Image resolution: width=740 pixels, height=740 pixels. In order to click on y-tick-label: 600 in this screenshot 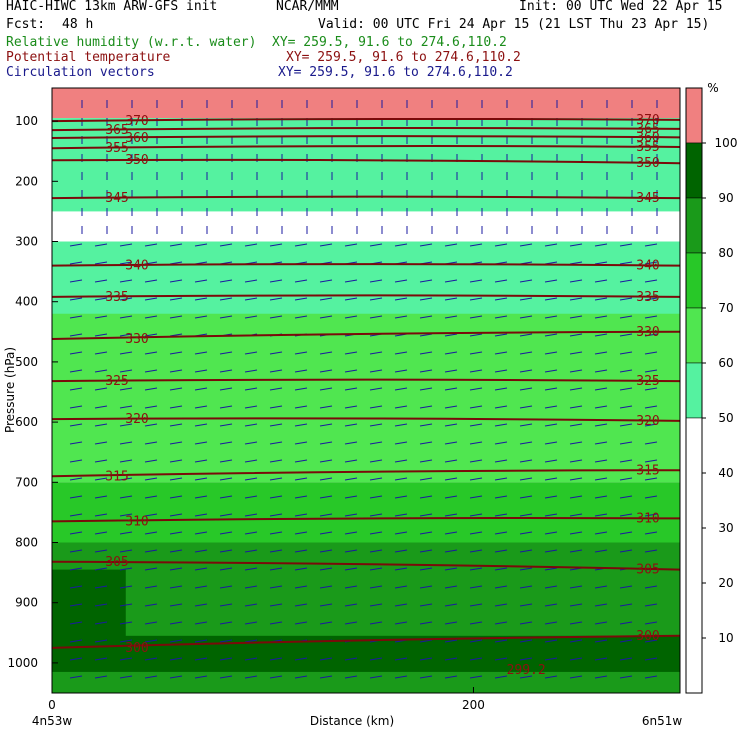, I will do `click(26, 422)`.